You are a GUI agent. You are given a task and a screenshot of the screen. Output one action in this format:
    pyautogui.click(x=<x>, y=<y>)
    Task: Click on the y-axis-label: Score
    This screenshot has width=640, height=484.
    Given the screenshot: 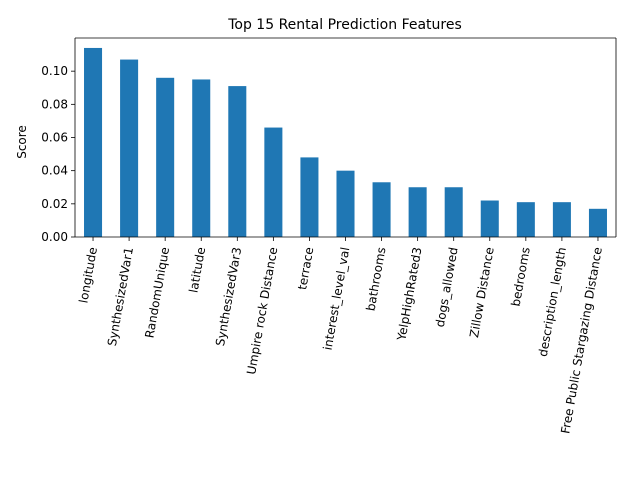 What is the action you would take?
    pyautogui.click(x=22, y=142)
    